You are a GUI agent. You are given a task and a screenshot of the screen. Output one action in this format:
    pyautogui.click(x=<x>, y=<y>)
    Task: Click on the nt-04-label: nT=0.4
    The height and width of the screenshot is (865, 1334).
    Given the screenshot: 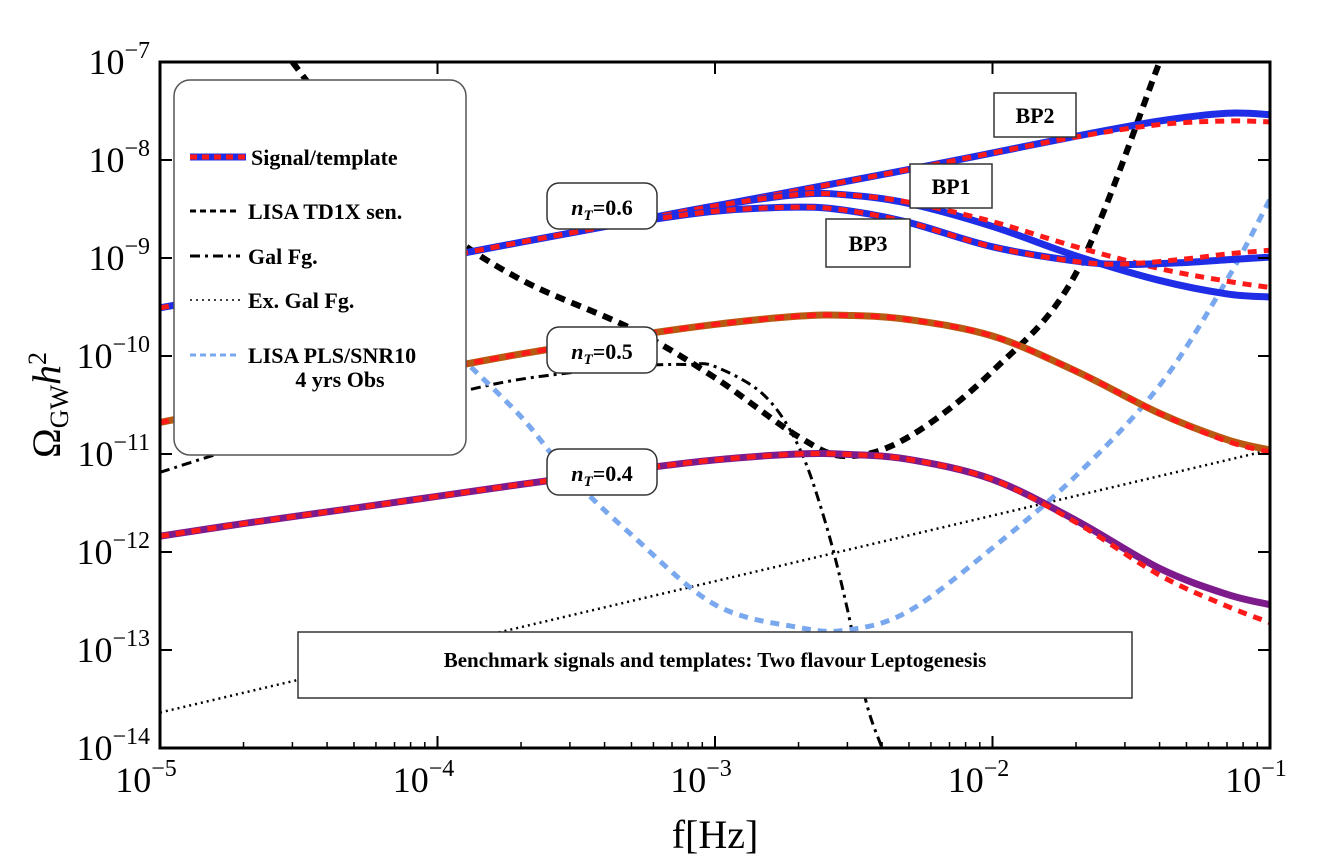 What is the action you would take?
    pyautogui.click(x=602, y=472)
    